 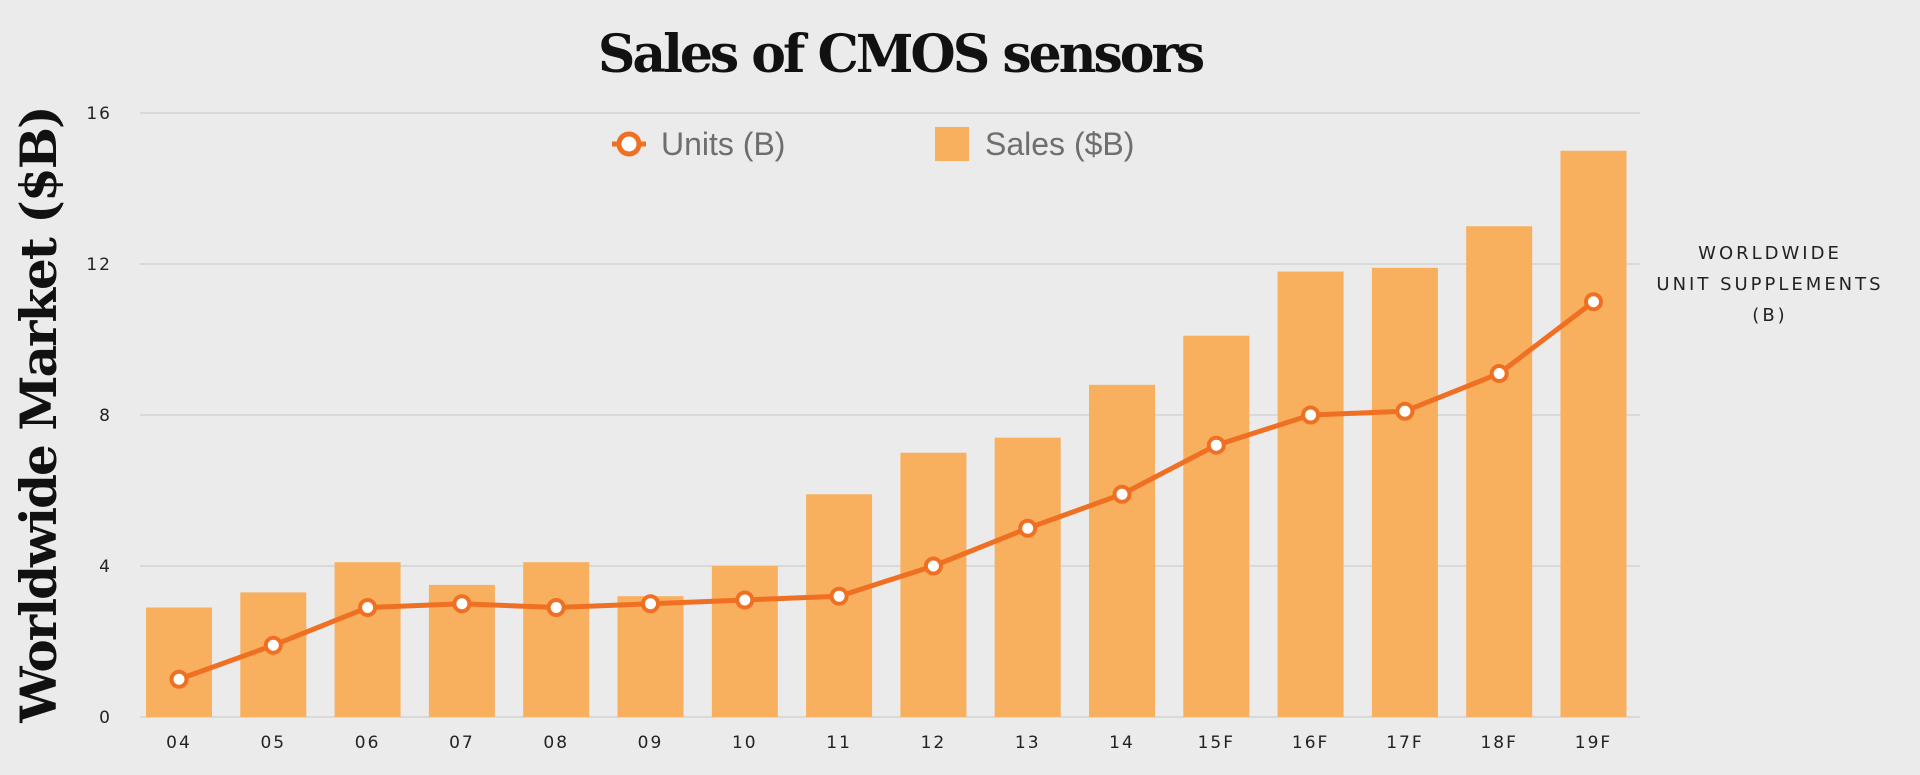 I want to click on x-tick-label: 16F, so click(x=1310, y=743).